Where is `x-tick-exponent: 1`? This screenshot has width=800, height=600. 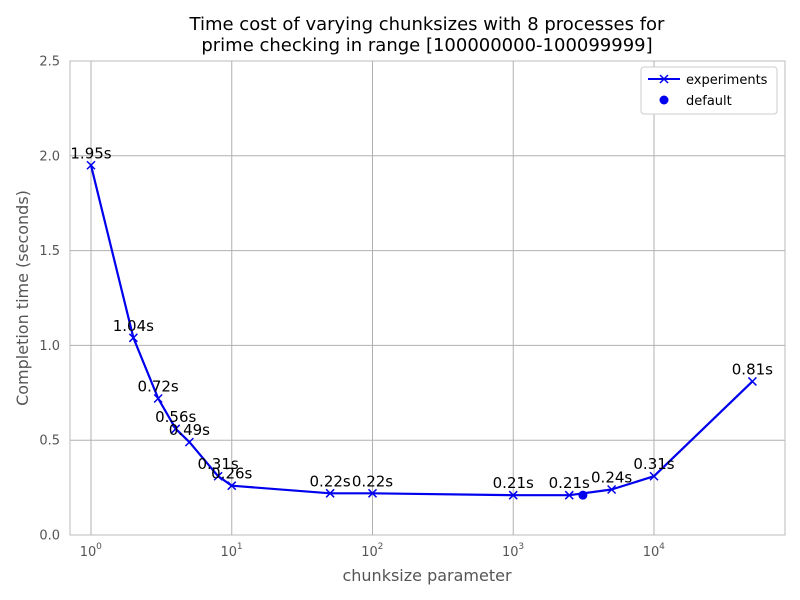
x-tick-exponent: 1 is located at coordinates (240, 547).